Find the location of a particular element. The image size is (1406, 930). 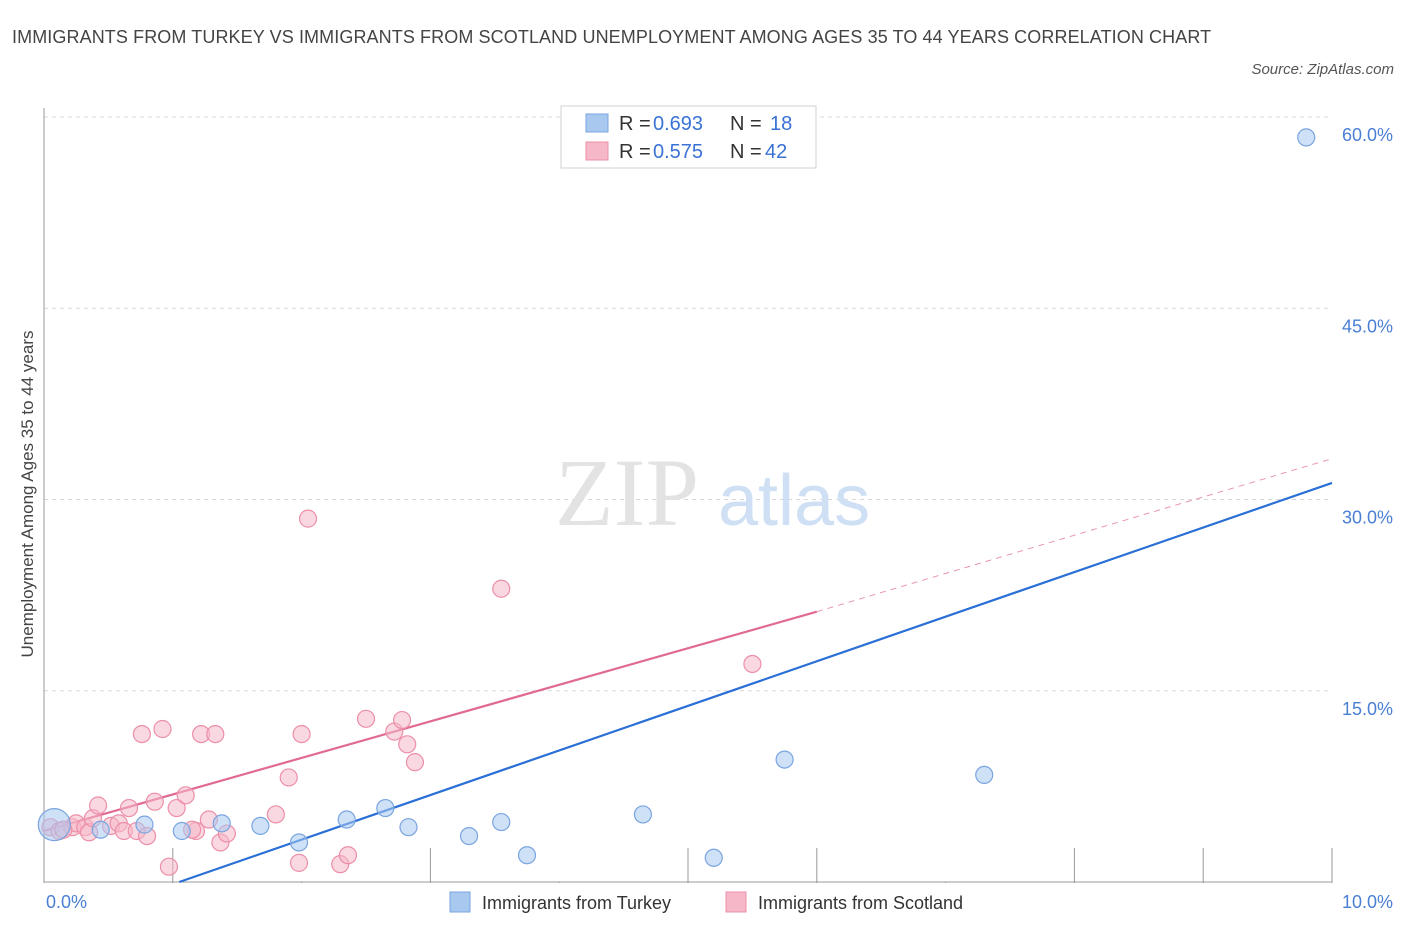

legend-scotland-n-value: 42 is located at coordinates (776, 152).